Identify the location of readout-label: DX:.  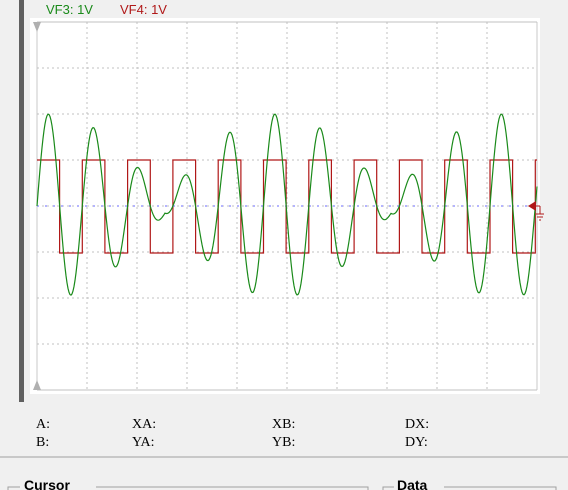
(417, 424).